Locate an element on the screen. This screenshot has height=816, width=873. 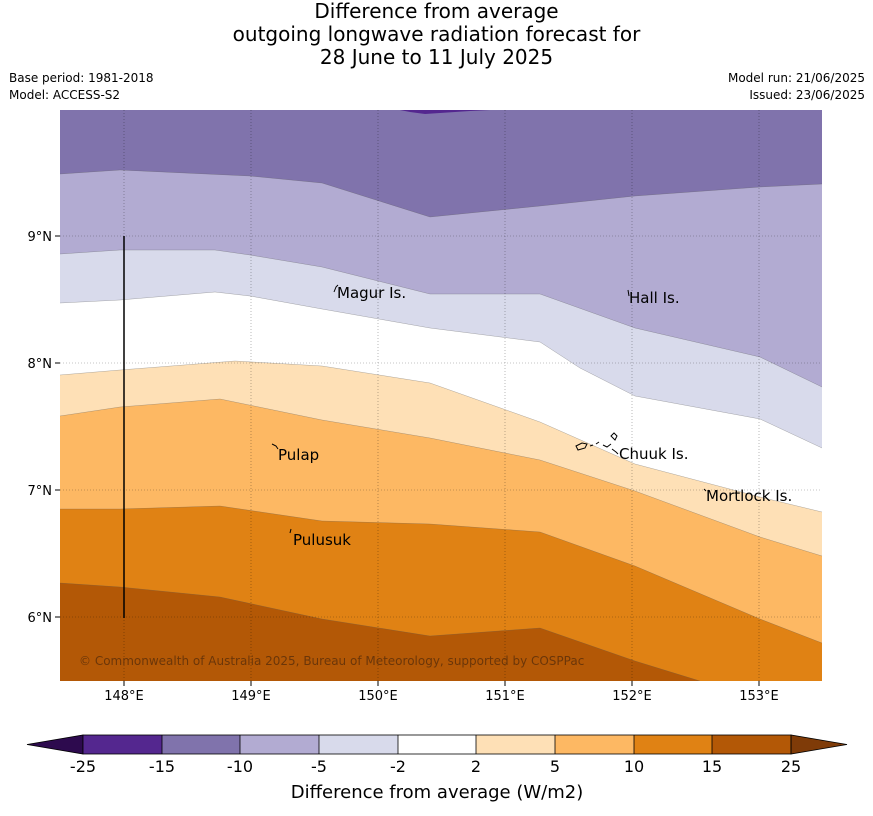
meta-left: Base period: 1981-2018 Model: ACCESS-S2 is located at coordinates (81, 87).